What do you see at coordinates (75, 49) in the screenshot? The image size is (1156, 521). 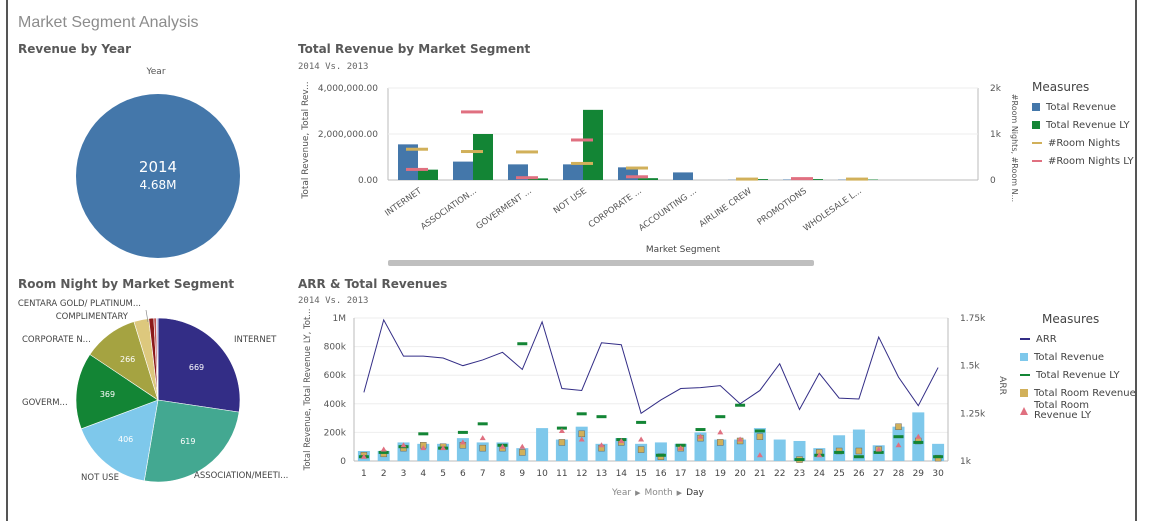 I see `year-panel-title: Revenue by Year` at bounding box center [75, 49].